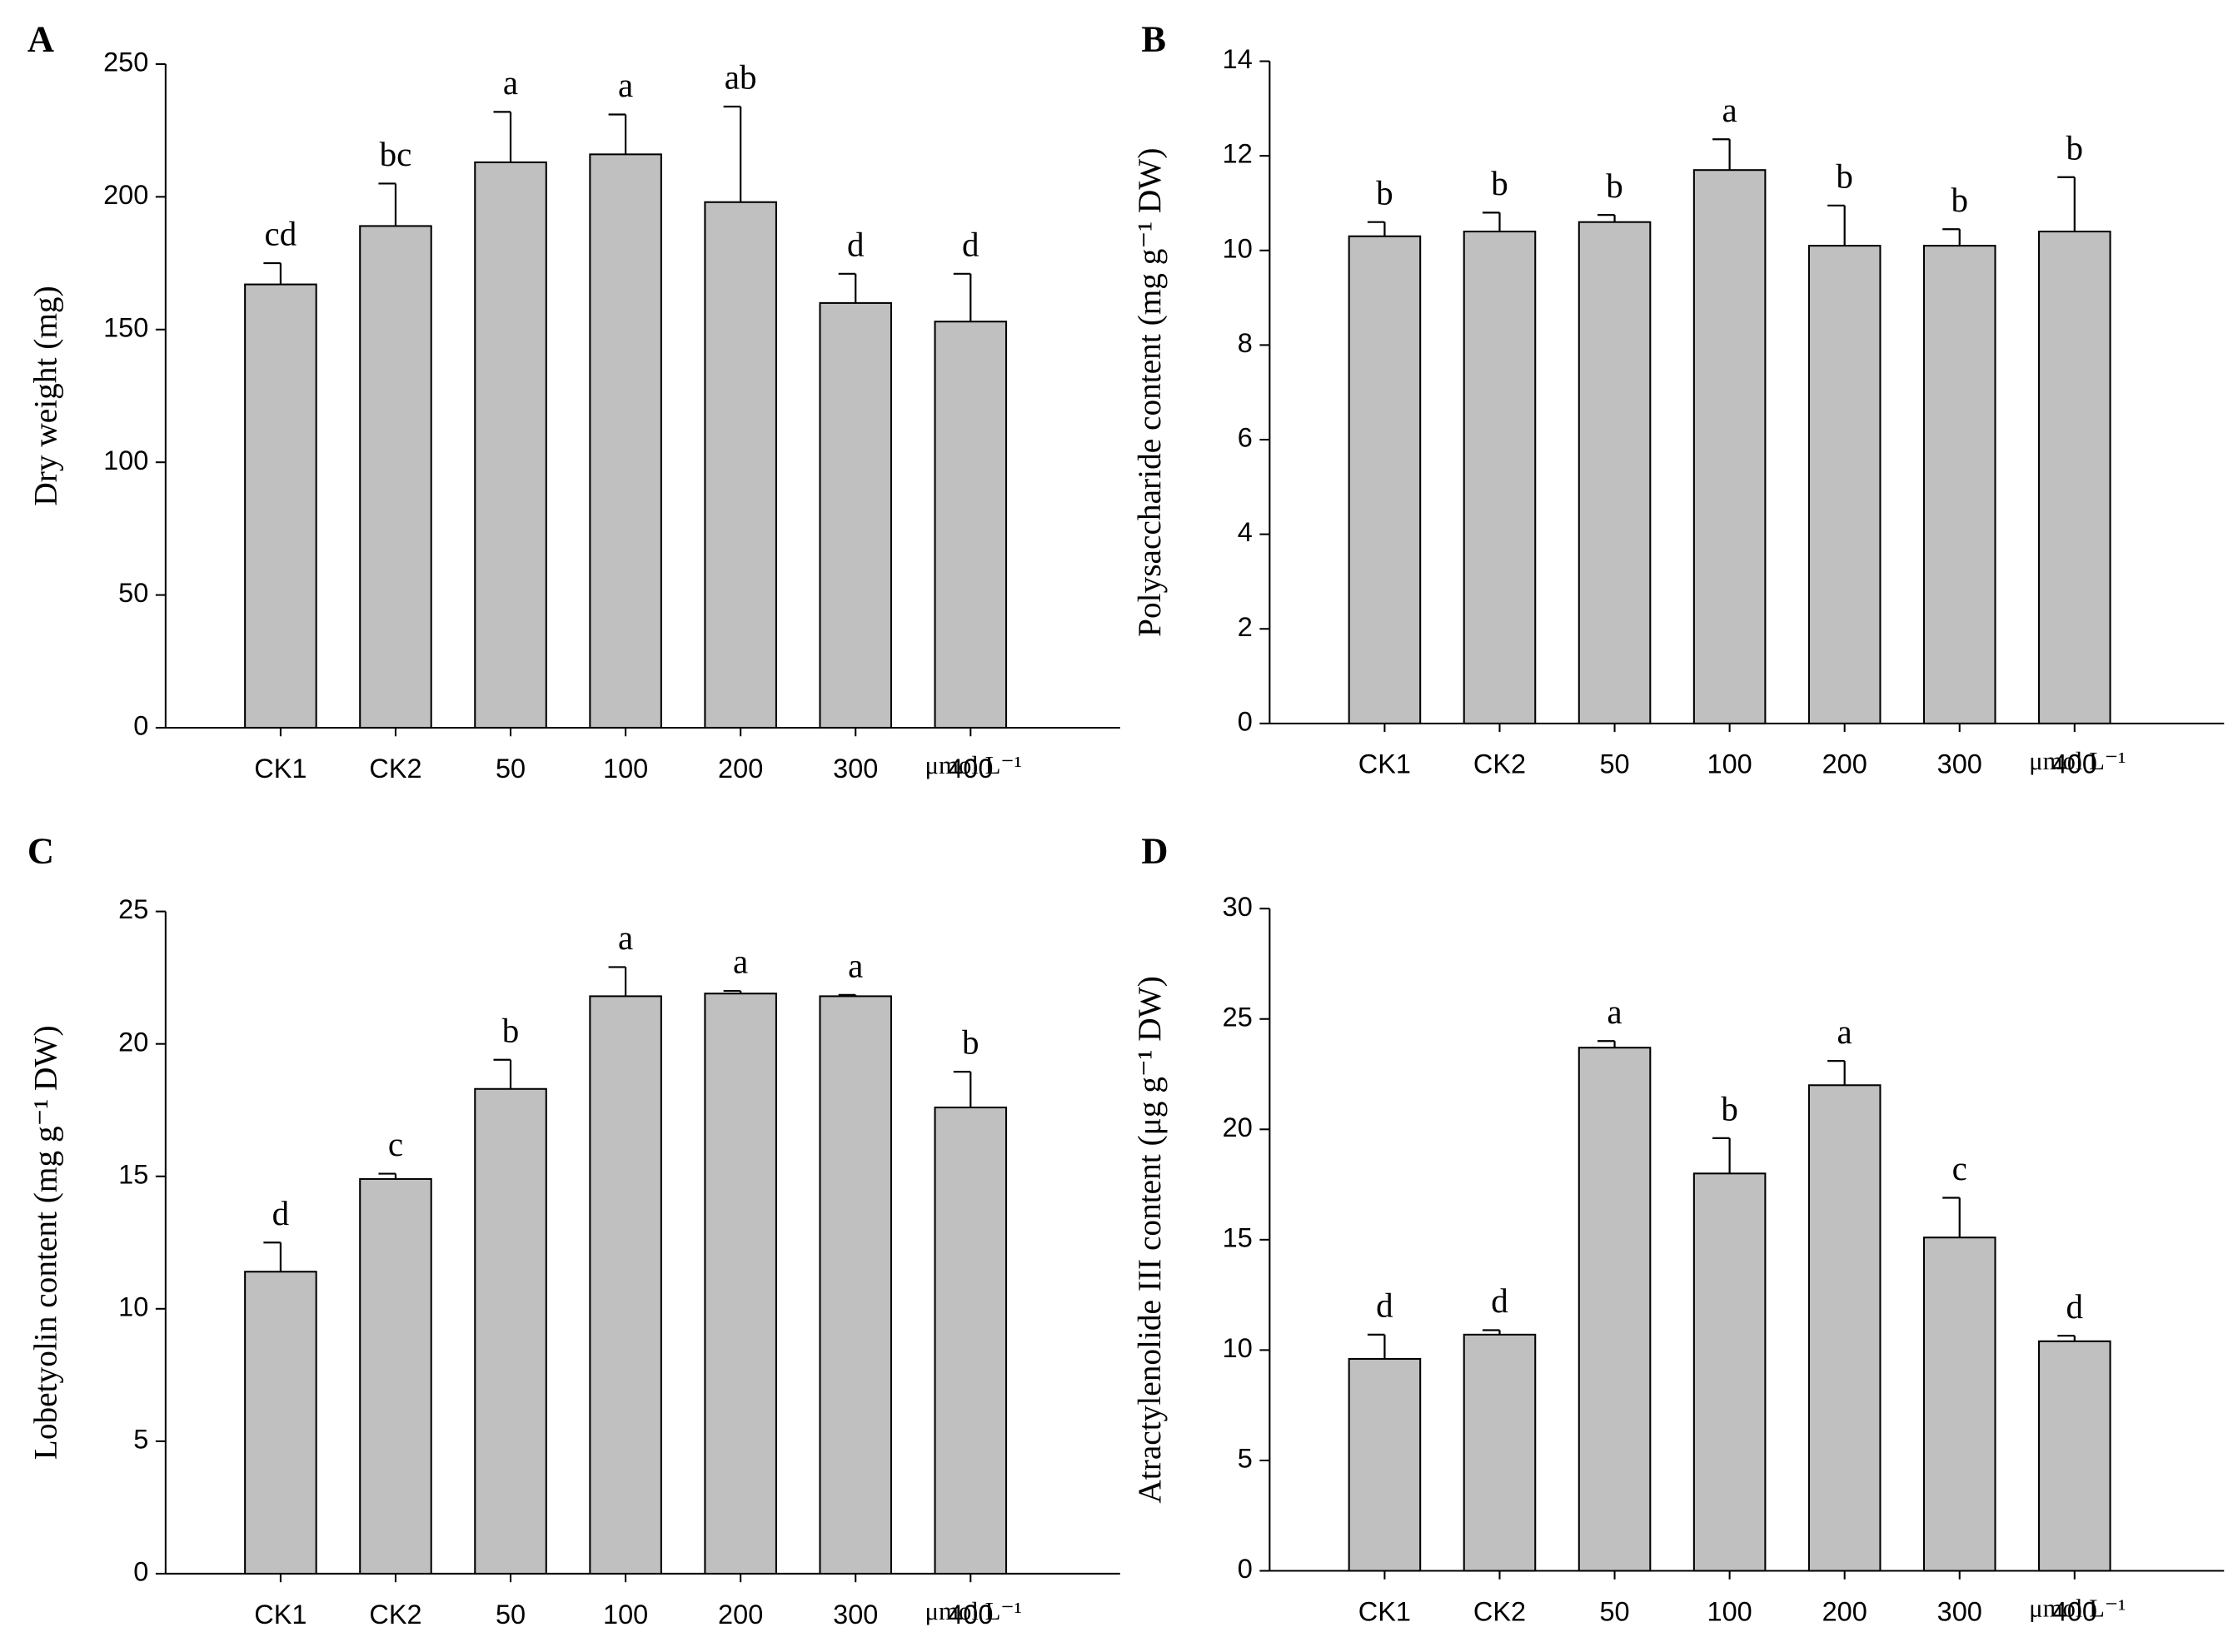 Image resolution: width=2233 pixels, height=1652 pixels. I want to click on y-tick-label: 2, so click(1245, 627).